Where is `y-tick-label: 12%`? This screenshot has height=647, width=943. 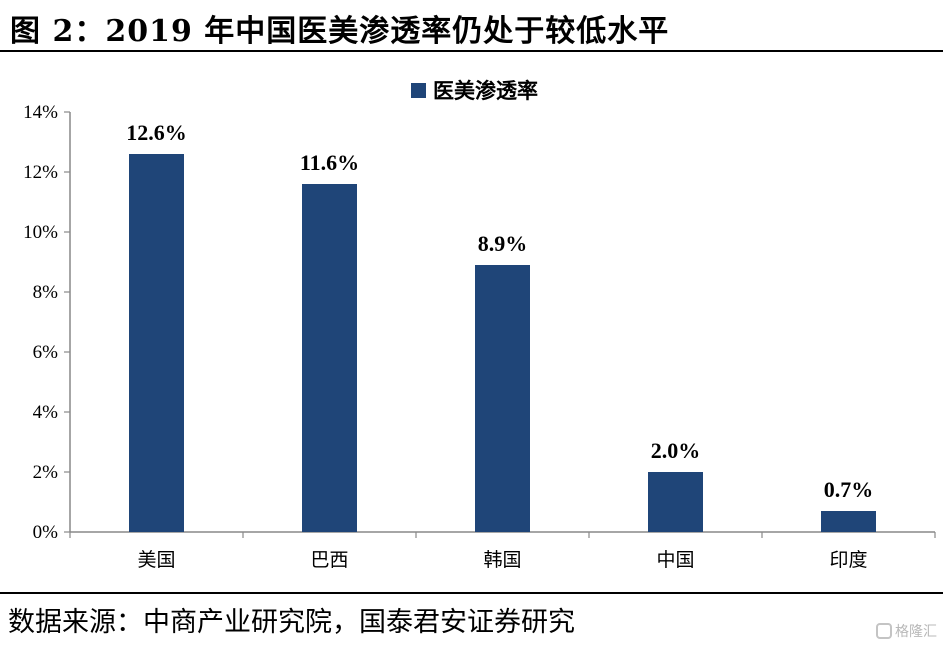
y-tick-label: 12% is located at coordinates (40, 172).